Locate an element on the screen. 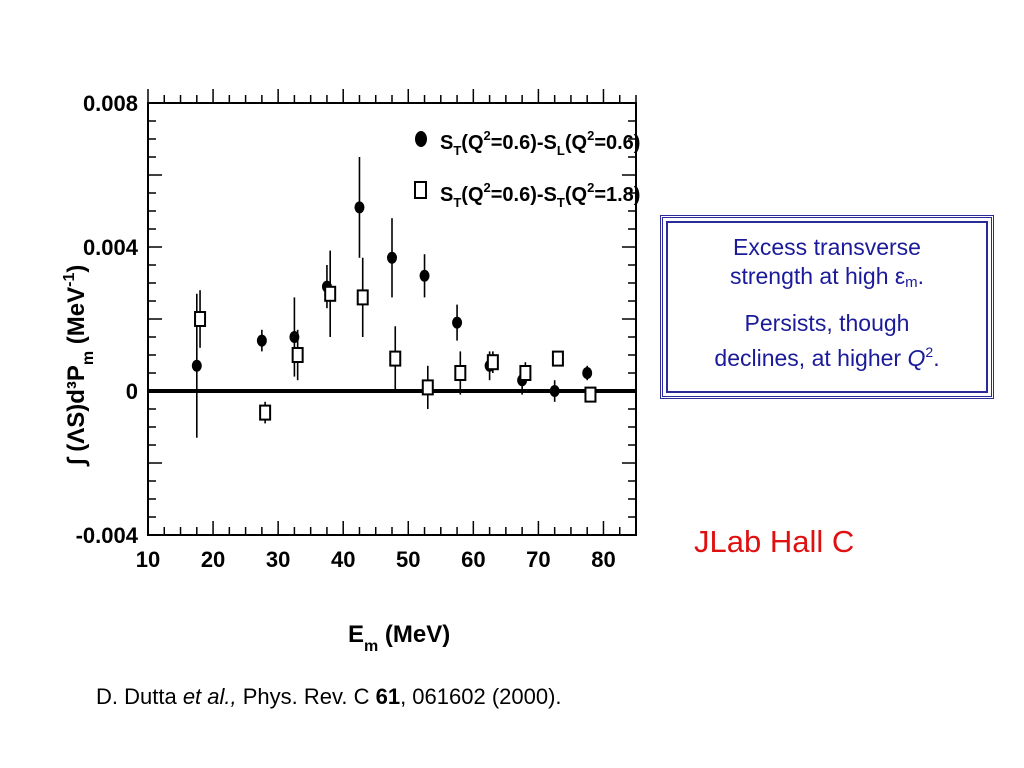  note-line-2-suffix: . is located at coordinates (921, 276).